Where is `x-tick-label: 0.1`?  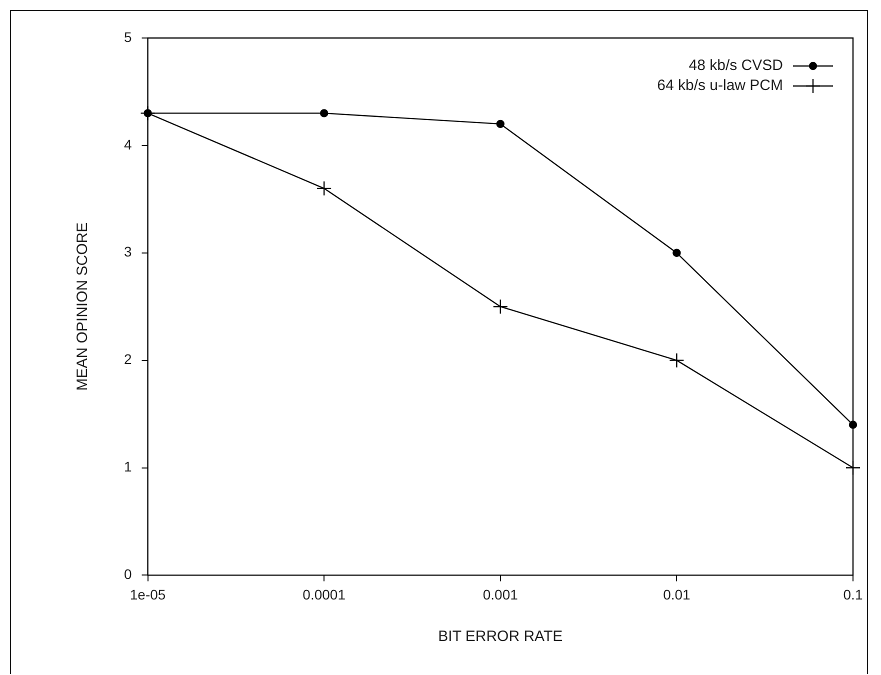 x-tick-label: 0.1 is located at coordinates (853, 594).